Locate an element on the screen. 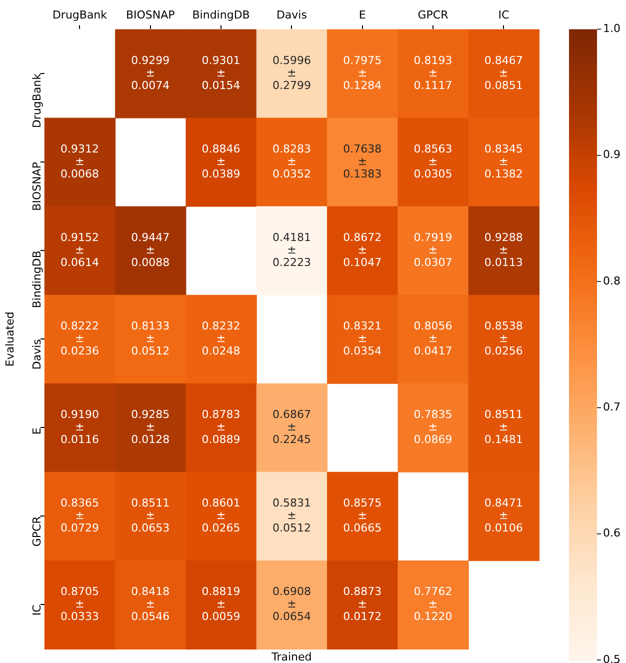 The image size is (626, 663). y-axis-title: Evaluated is located at coordinates (9, 339).